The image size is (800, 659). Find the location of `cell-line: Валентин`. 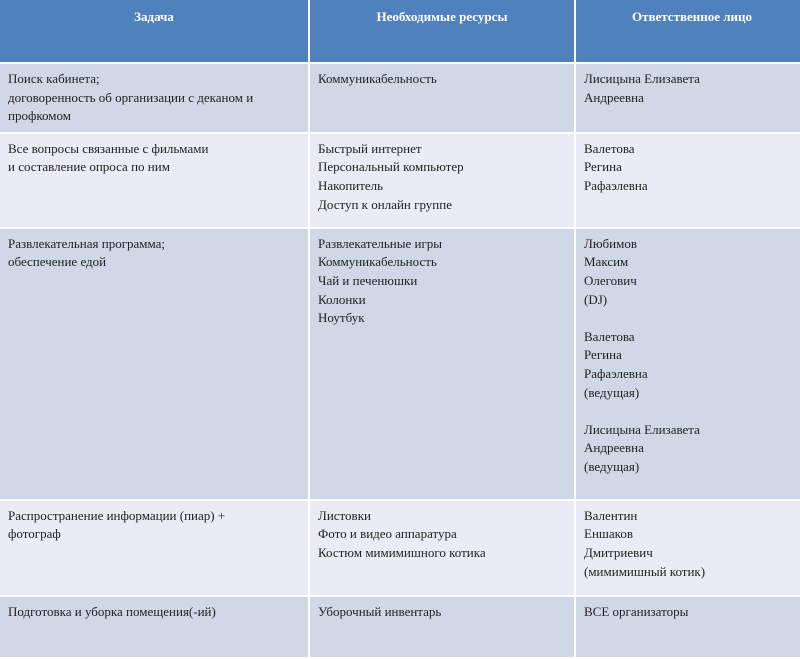

cell-line: Валентин is located at coordinates (611, 515).